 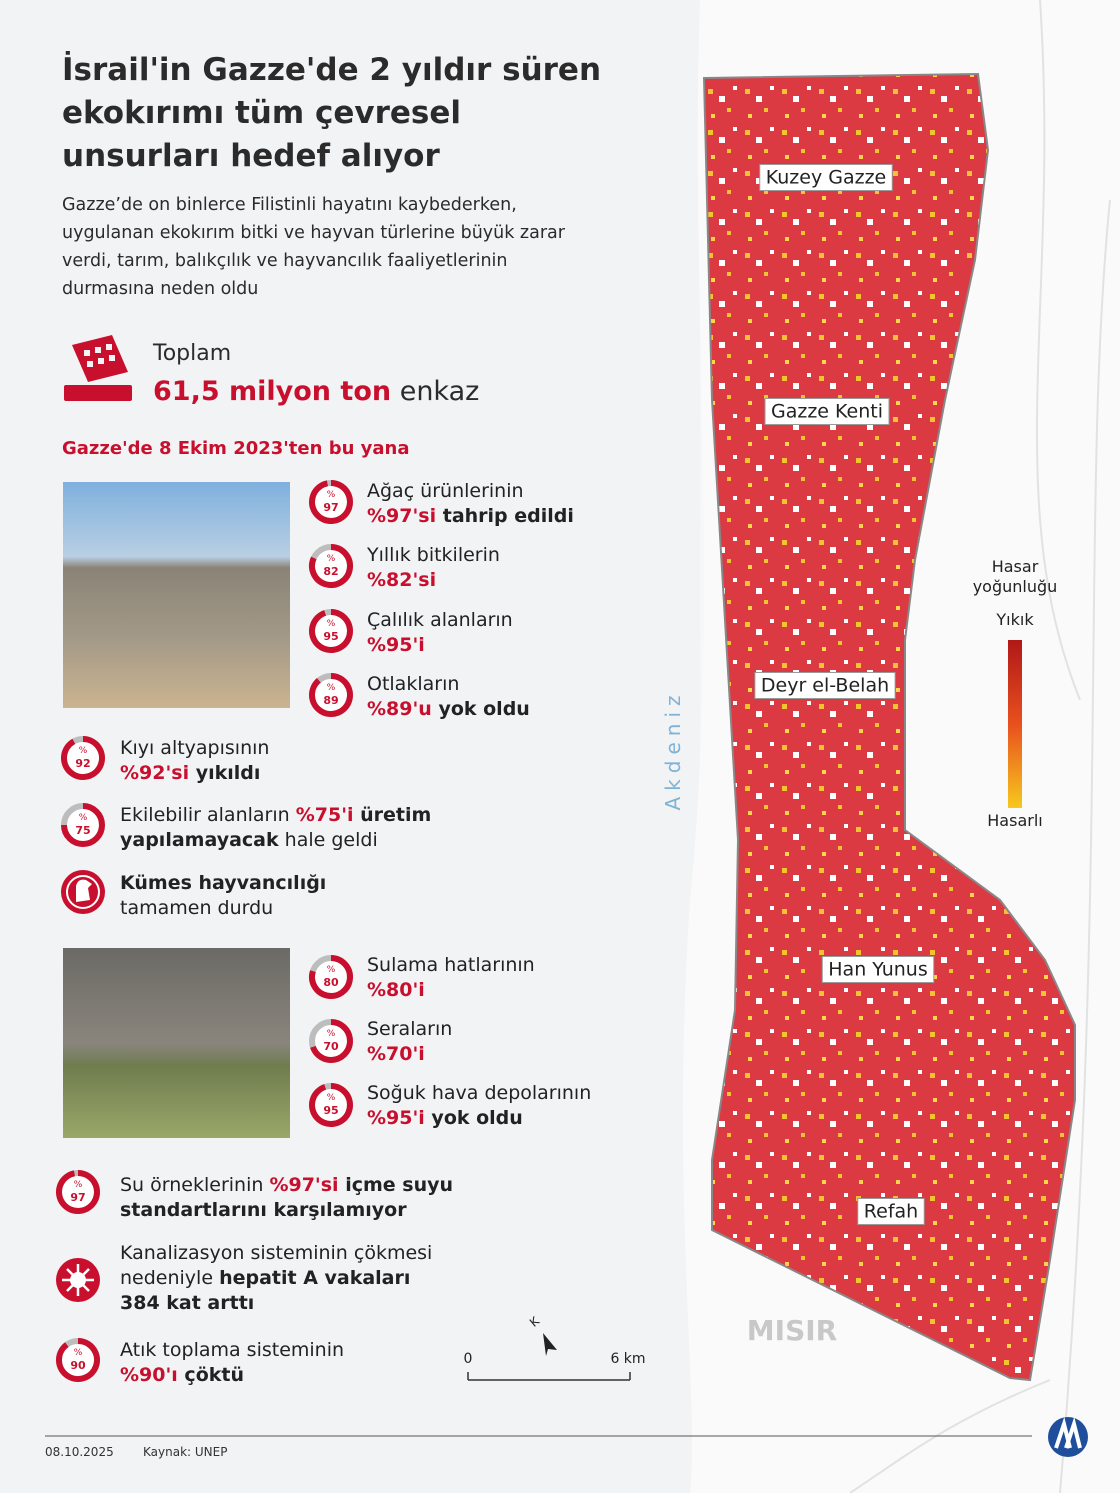 What do you see at coordinates (396, 645) in the screenshot?
I see `stat-text: %95'i` at bounding box center [396, 645].